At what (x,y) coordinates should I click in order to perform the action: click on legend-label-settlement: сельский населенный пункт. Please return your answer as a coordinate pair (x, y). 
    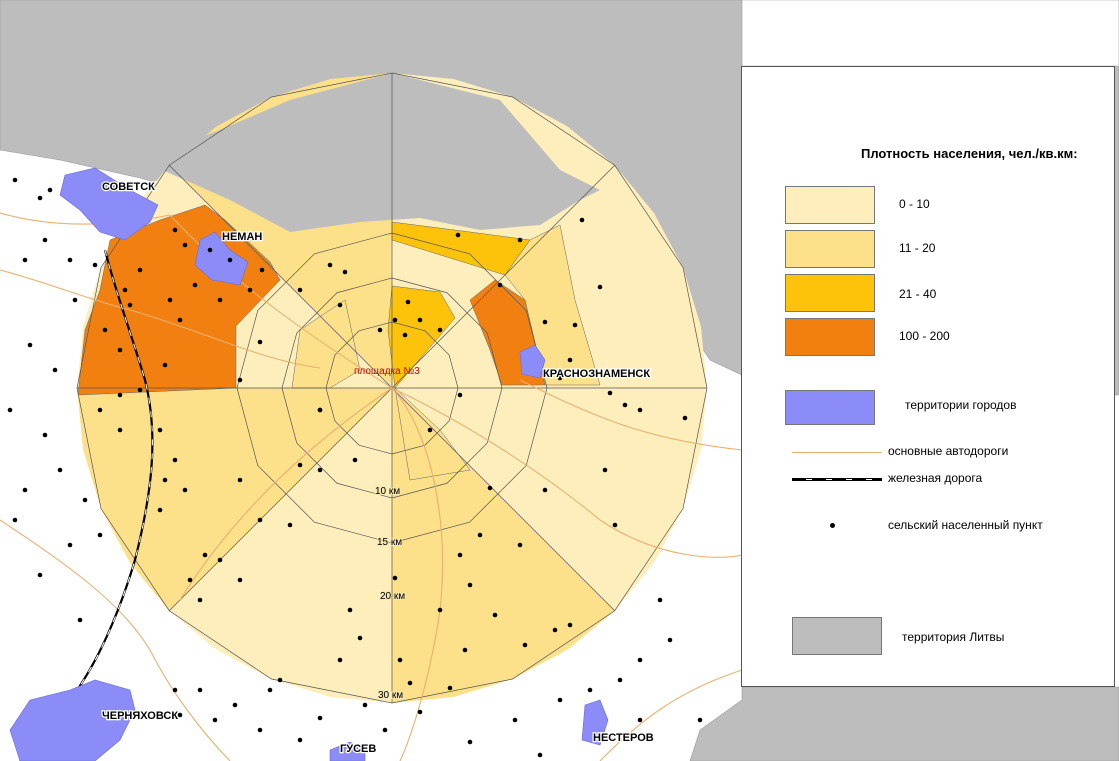
    Looking at the image, I should click on (965, 525).